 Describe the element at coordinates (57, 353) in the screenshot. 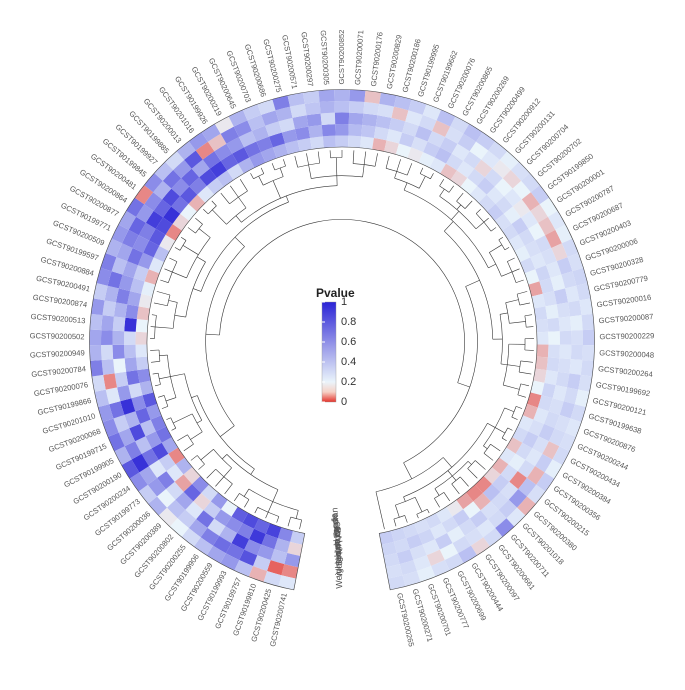

I see `leaf-label: GCST90200949` at that location.